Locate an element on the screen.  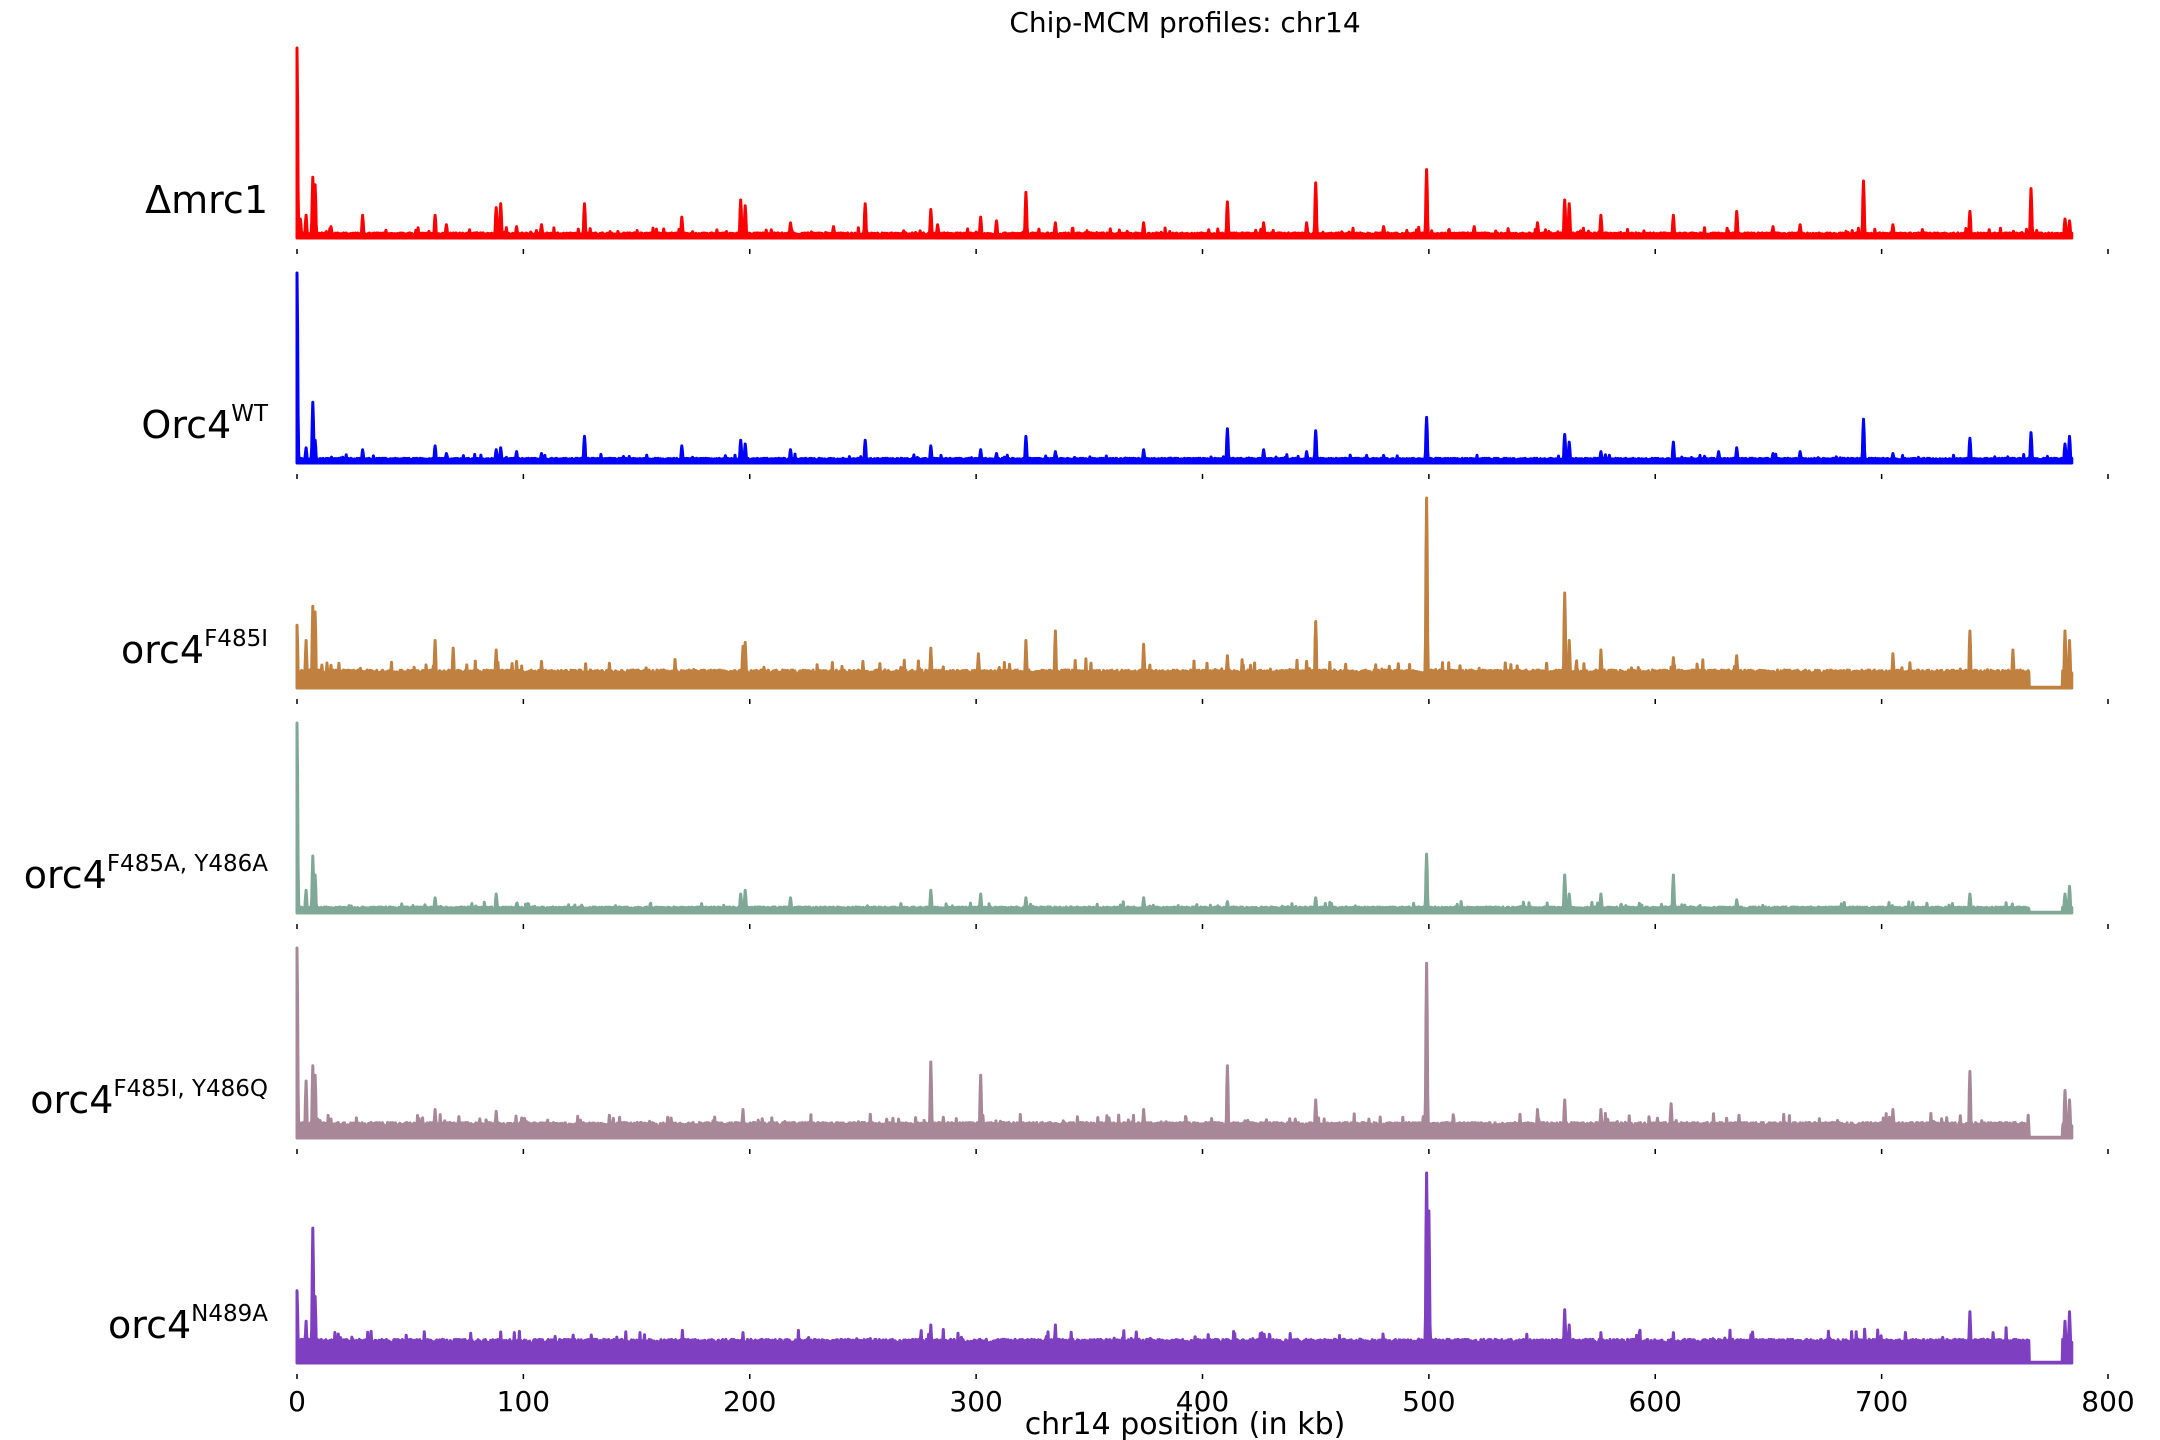
series-label: orc4F485A, Y486A is located at coordinates (146, 874).